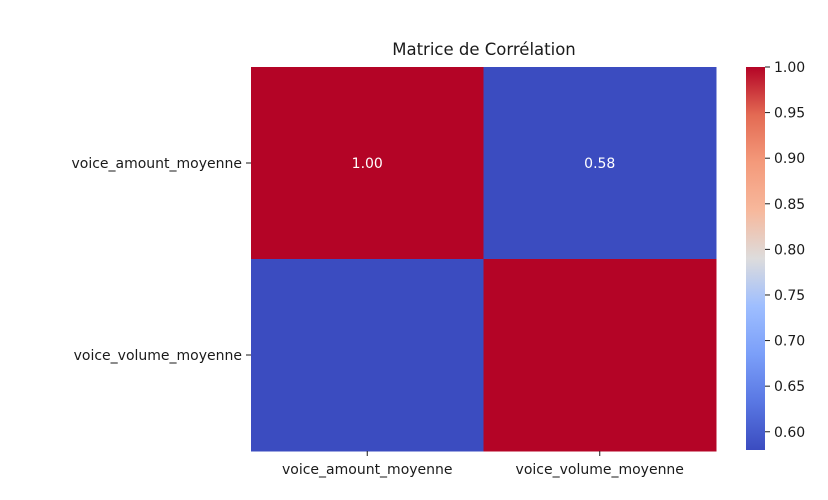  Describe the element at coordinates (789, 68) in the screenshot. I see `colorbar-tick-label: 1.00` at that location.